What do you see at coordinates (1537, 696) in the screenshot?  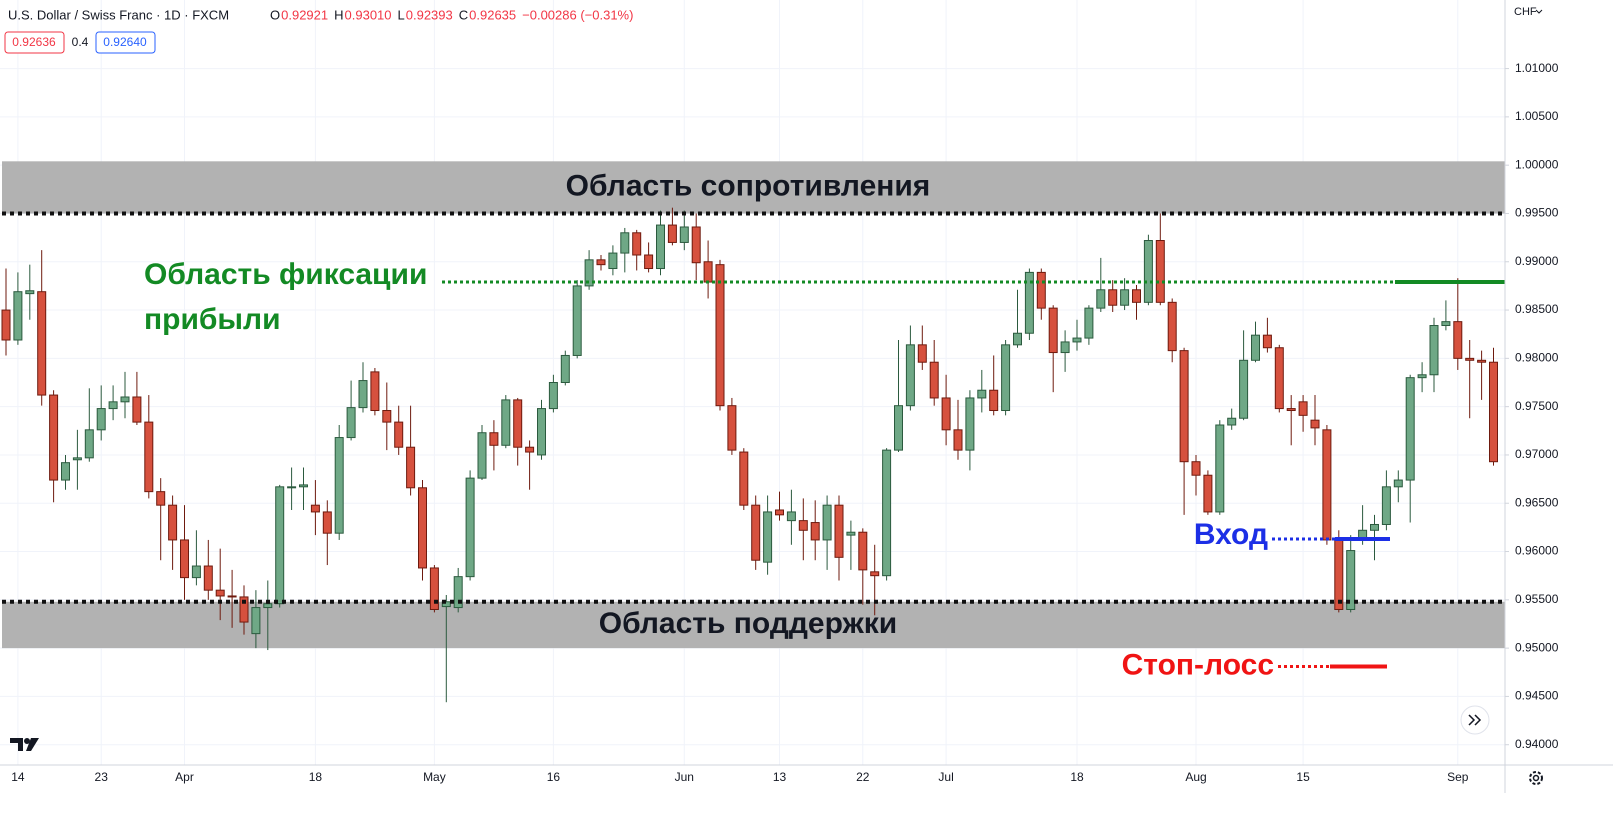 I see `y-tick-label: 0.94500` at bounding box center [1537, 696].